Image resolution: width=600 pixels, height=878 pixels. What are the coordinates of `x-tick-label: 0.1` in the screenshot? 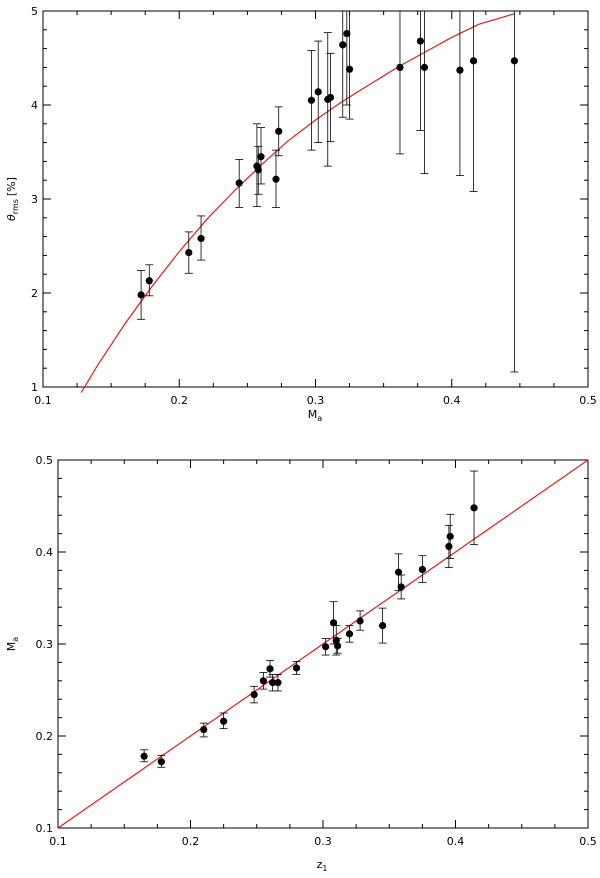 It's located at (58, 841).